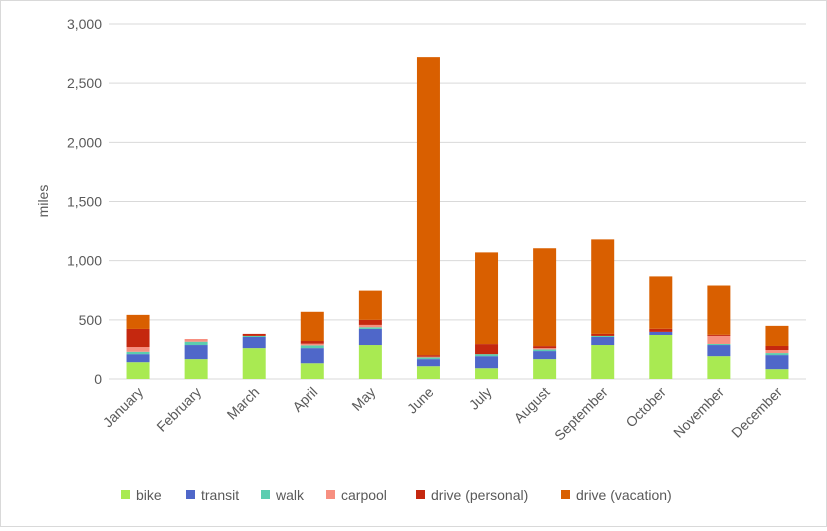 This screenshot has width=827, height=531. I want to click on bar-bike-august, so click(545, 369).